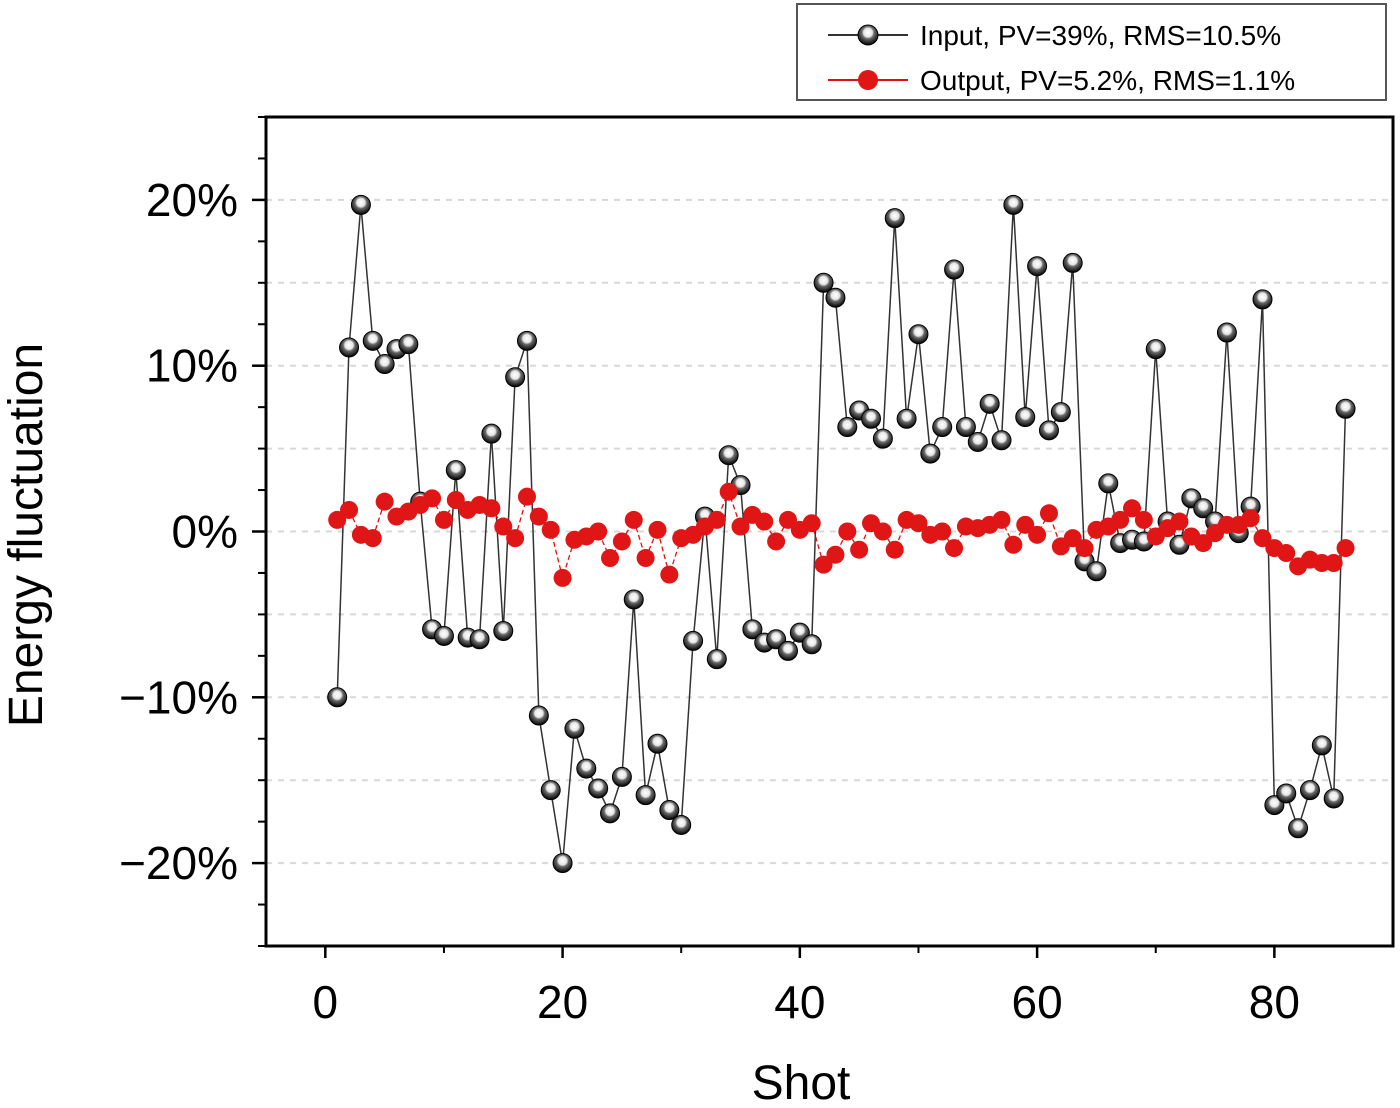 This screenshot has width=1400, height=1108. I want to click on series-output, so click(841, 534).